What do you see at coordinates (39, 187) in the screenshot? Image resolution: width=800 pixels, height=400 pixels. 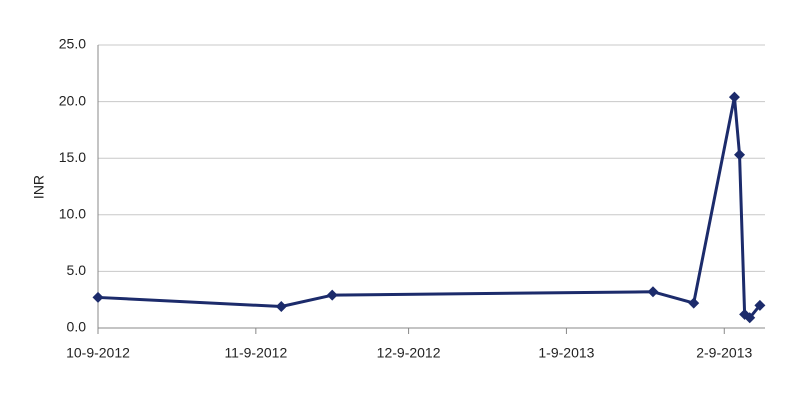 I see `y-axis-label: INR` at bounding box center [39, 187].